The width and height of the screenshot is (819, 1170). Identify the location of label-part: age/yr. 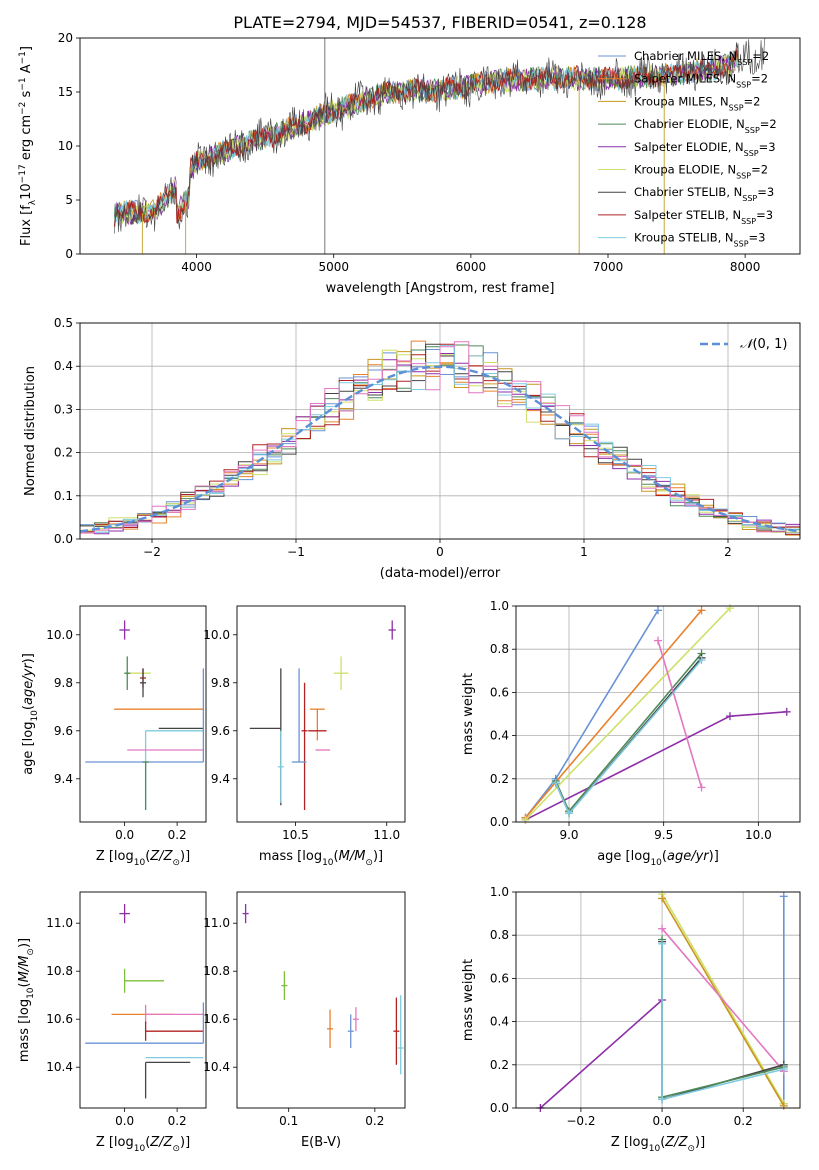
(28, 683).